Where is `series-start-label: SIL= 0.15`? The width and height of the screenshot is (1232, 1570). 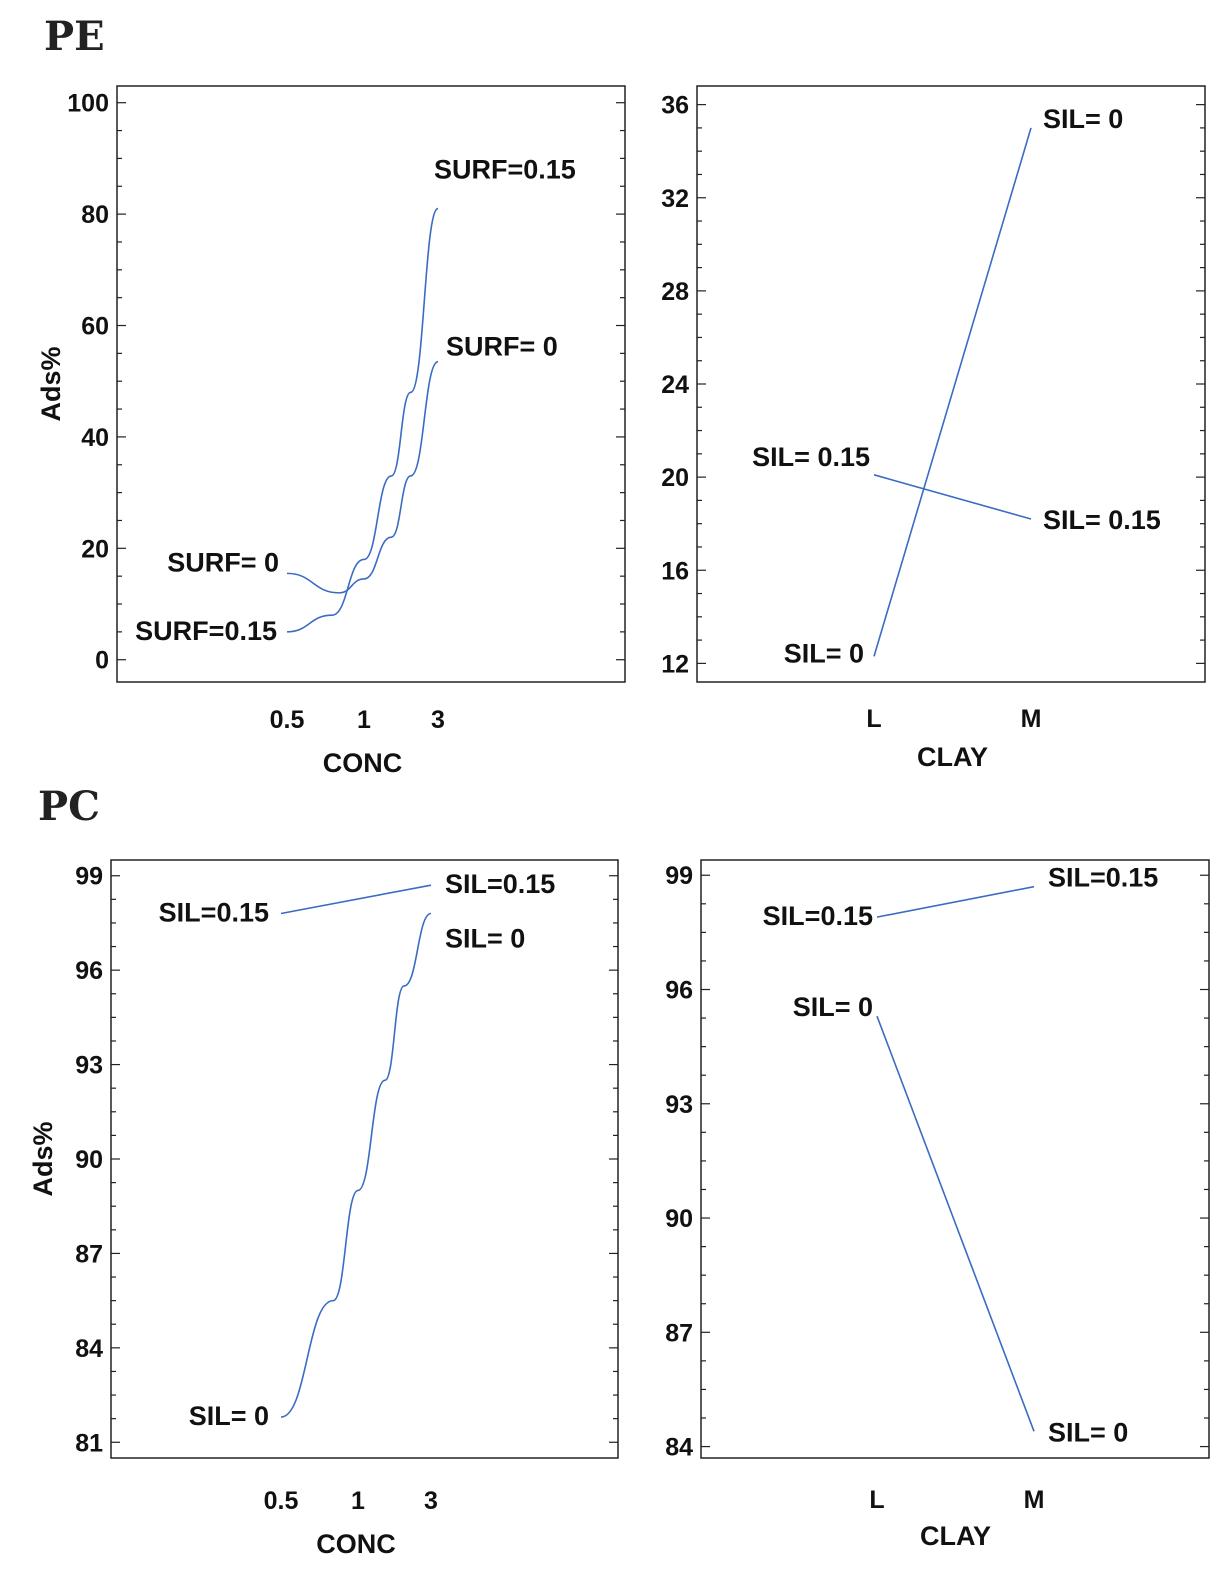
series-start-label: SIL= 0.15 is located at coordinates (811, 457).